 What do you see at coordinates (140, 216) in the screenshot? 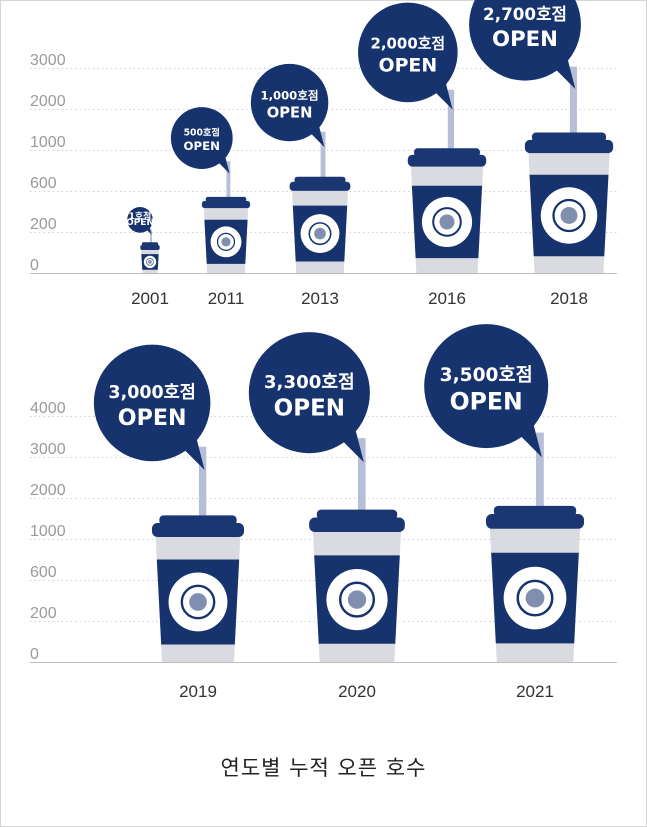
I see `data-label-count: 1호점` at bounding box center [140, 216].